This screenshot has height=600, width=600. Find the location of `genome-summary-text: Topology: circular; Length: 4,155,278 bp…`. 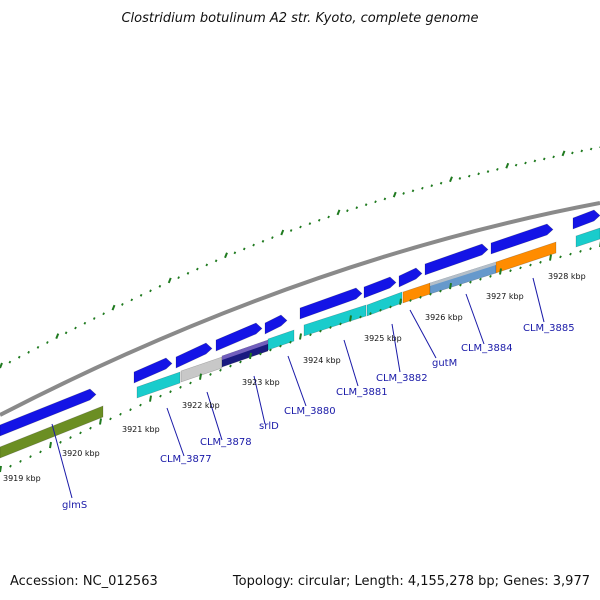

genome-summary-text: Topology: circular; Length: 4,155,278 bp… is located at coordinates (411, 581).